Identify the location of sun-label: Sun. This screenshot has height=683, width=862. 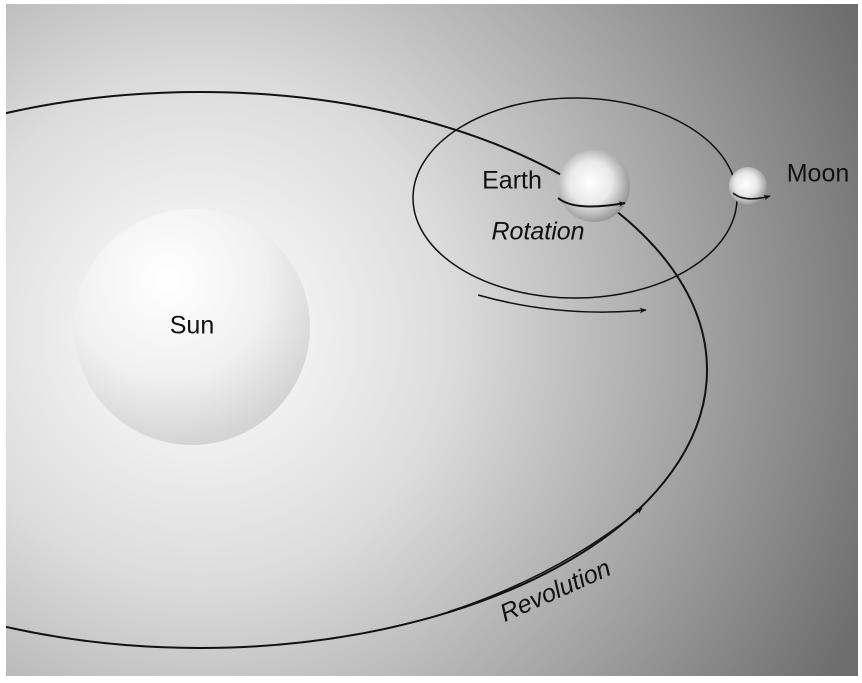
(192, 326).